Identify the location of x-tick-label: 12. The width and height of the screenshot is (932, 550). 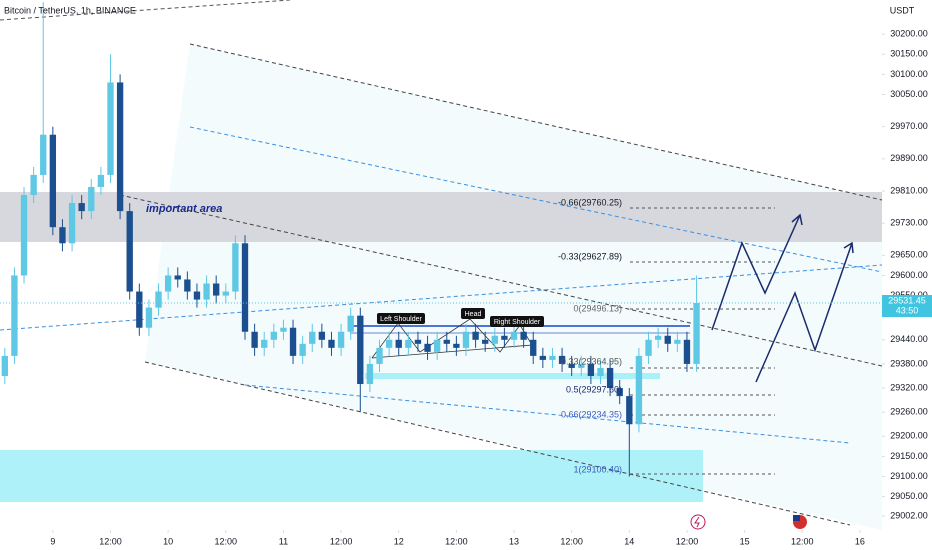
(399, 541).